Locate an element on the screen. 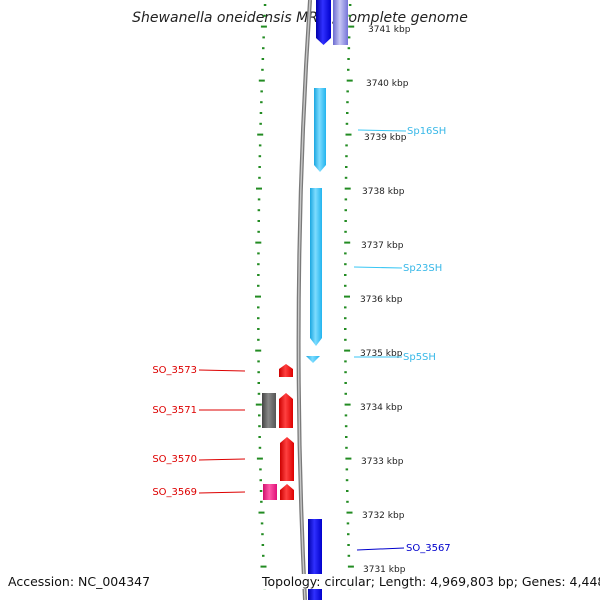  gene-top-light-blue is located at coordinates (340, 22).